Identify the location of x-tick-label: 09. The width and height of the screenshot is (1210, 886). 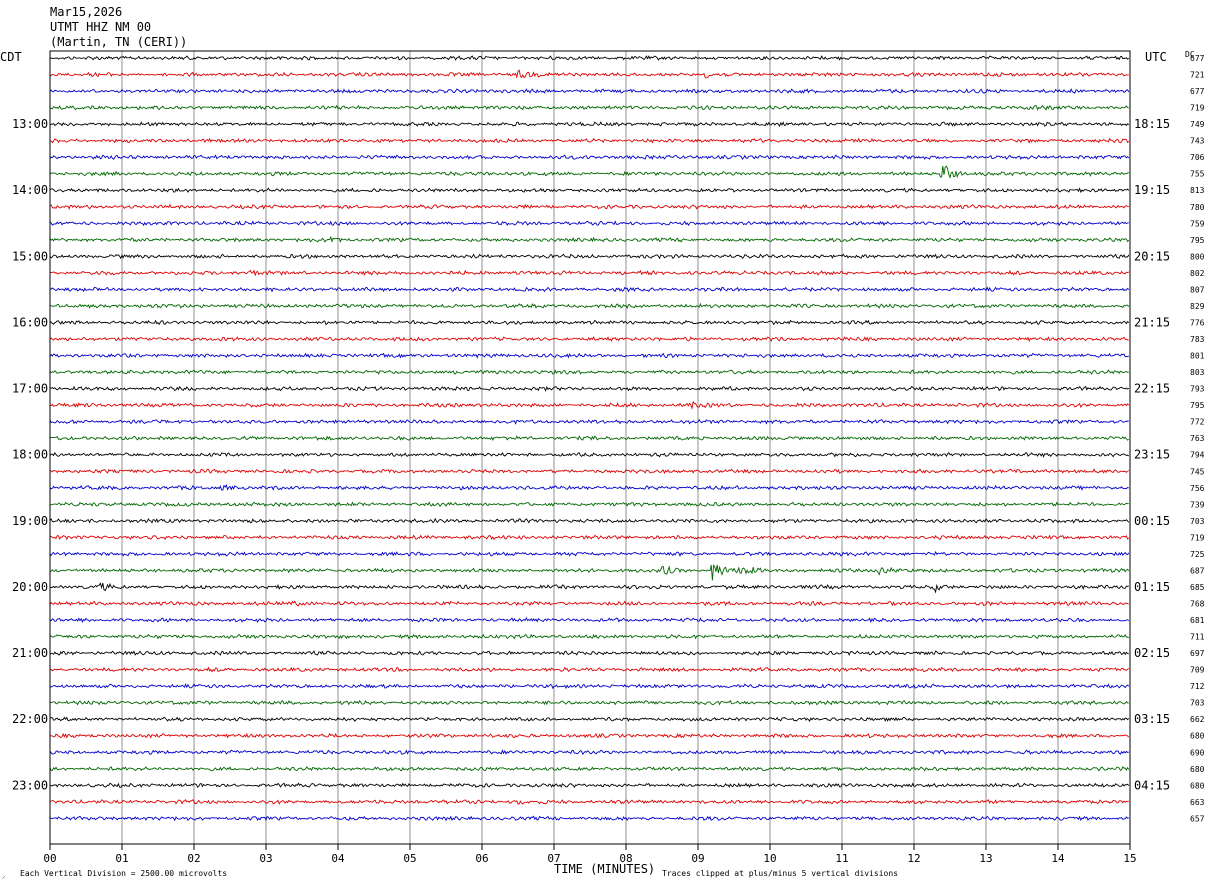
(697, 858).